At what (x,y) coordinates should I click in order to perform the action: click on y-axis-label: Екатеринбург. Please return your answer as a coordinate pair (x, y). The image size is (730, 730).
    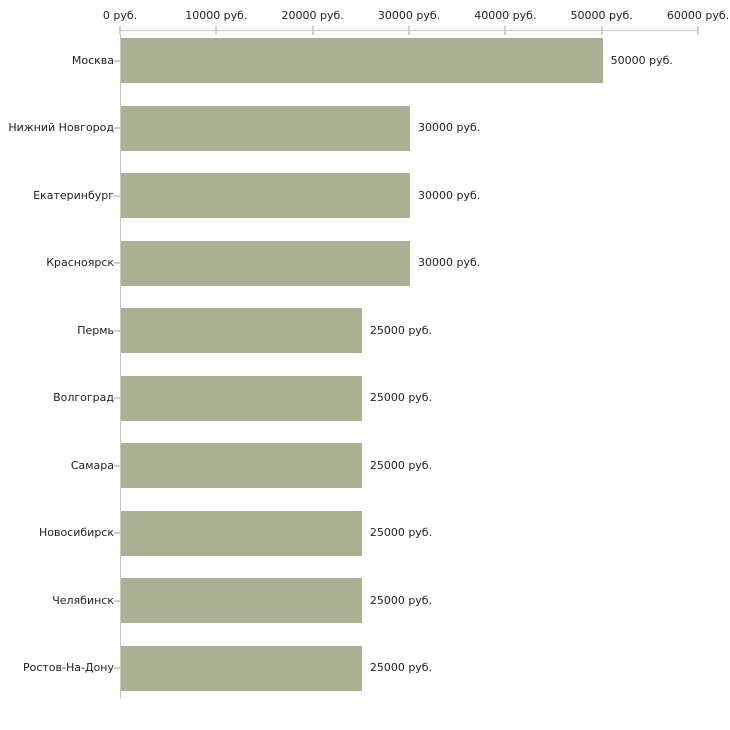
    Looking at the image, I should click on (73, 195).